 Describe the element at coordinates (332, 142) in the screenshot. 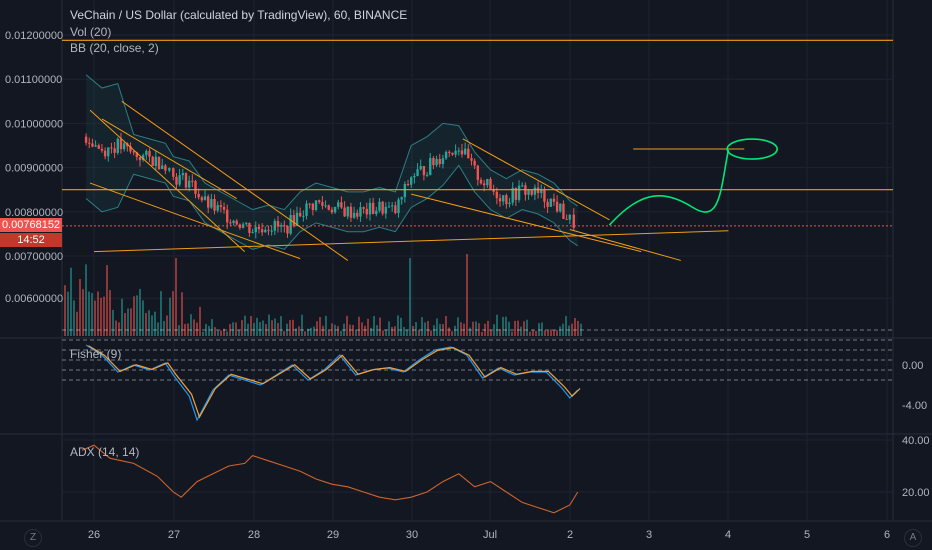

I see `bollinger-upper-line` at that location.